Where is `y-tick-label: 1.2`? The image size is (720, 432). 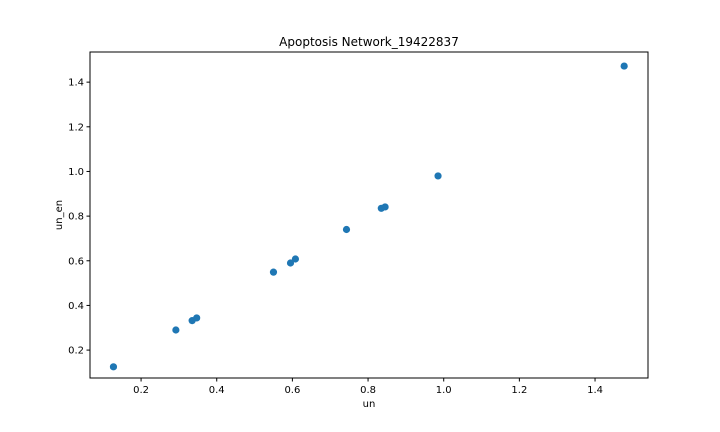 y-tick-label: 1.2 is located at coordinates (76, 127).